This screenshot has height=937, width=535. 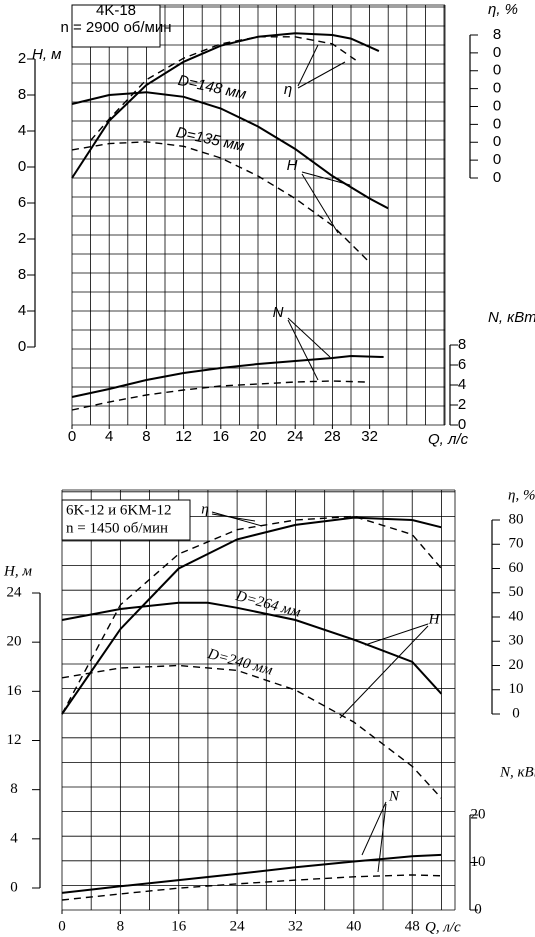 What do you see at coordinates (462, 404) in the screenshot?
I see `y3-tick-label: 2` at bounding box center [462, 404].